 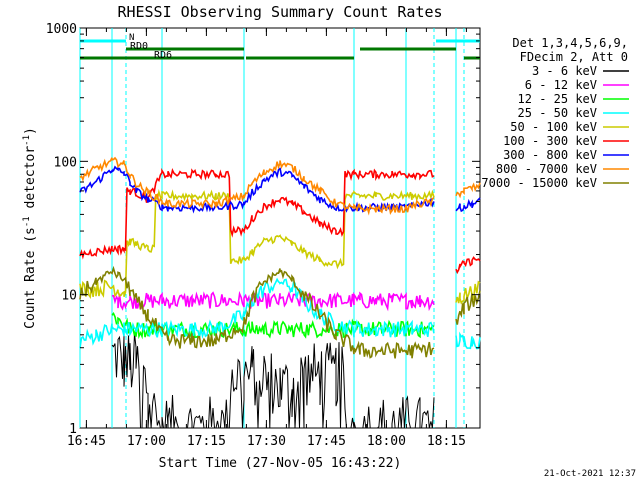 What do you see at coordinates (561, 85) in the screenshot?
I see `legend-label-1: 6 - 12 keV` at bounding box center [561, 85].